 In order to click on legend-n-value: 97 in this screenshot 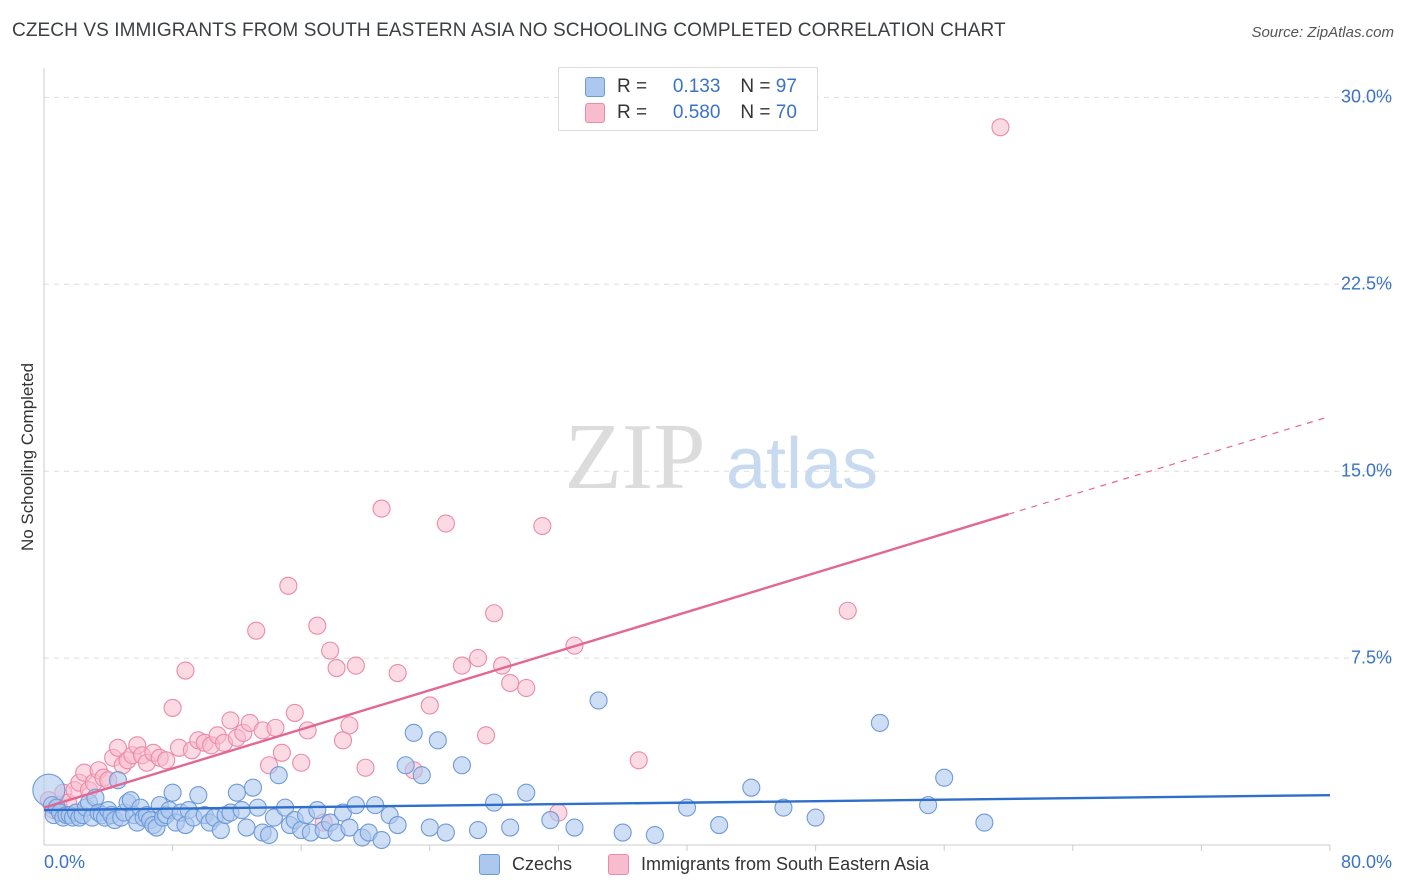, I will do `click(786, 86)`.